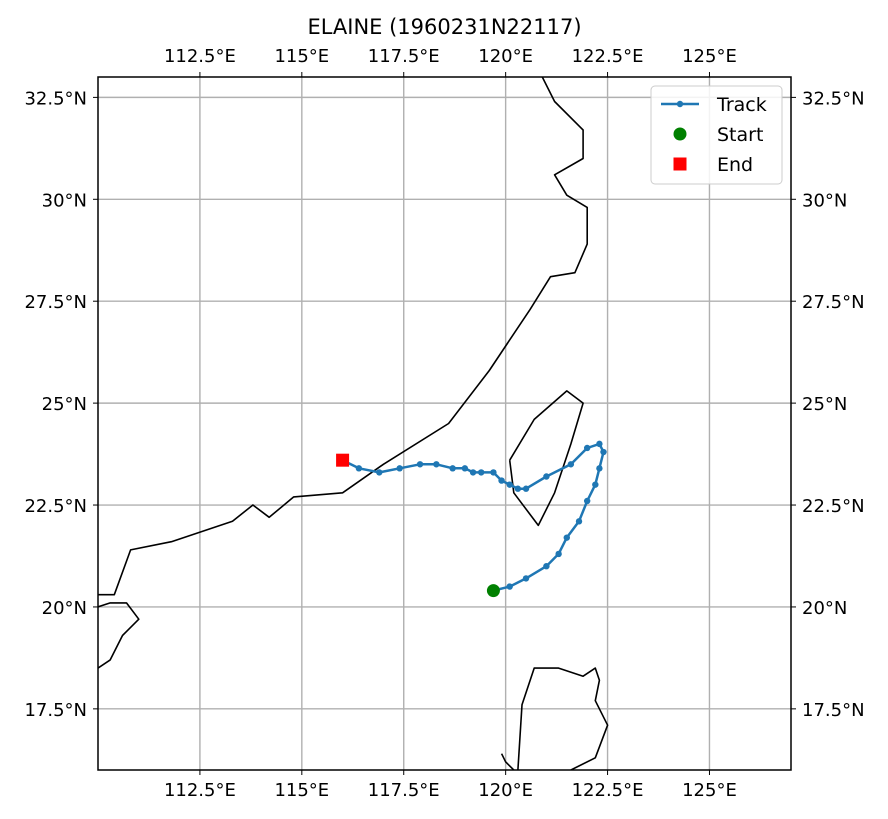  I want to click on legend-end-label: End, so click(735, 165).